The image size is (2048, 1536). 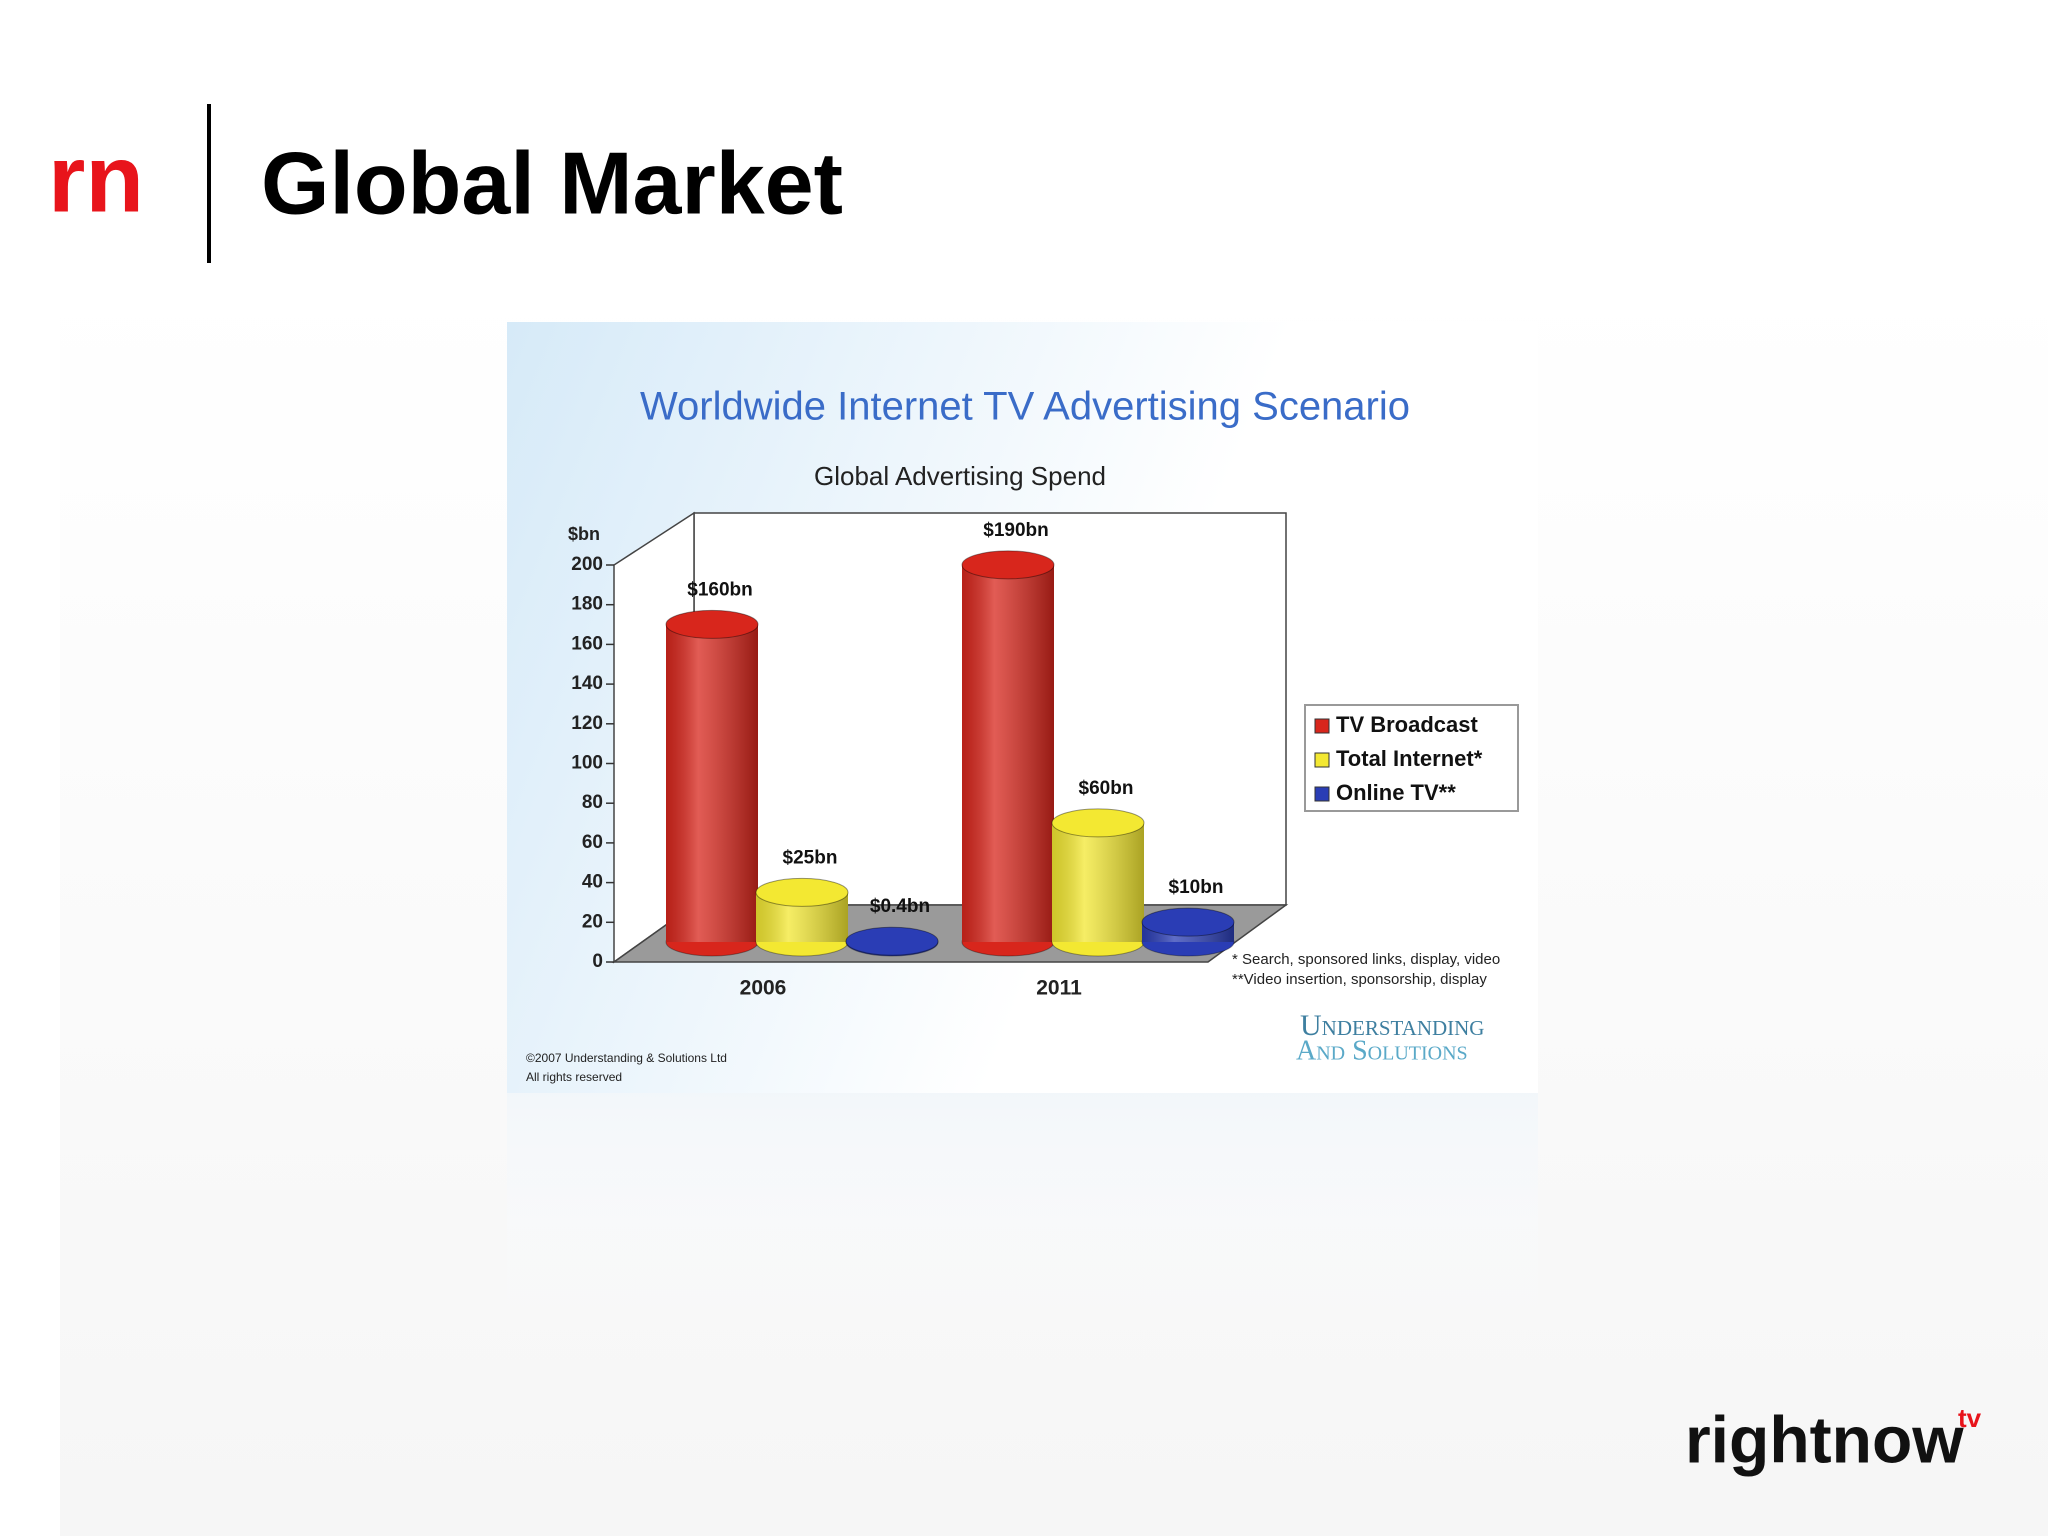 What do you see at coordinates (626, 1058) in the screenshot?
I see `copyright: ©2007 Understanding & Solutions Ltd` at bounding box center [626, 1058].